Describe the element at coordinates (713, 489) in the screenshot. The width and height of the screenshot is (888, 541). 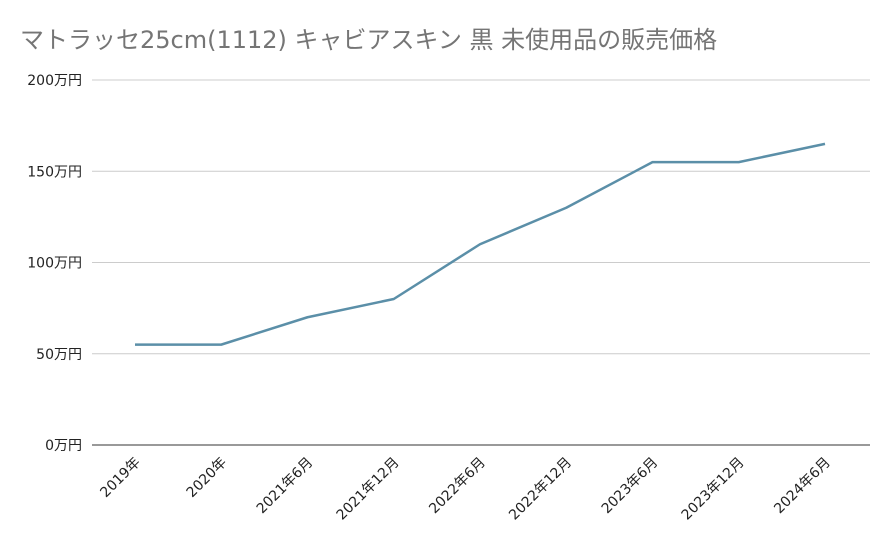
I see `x-tick-label: 2023年12月` at that location.